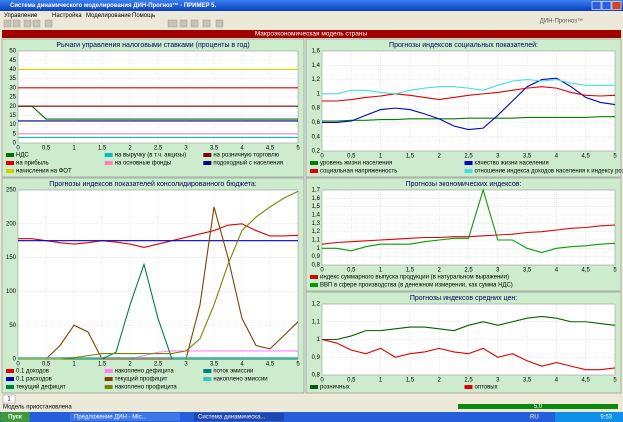 The height and width of the screenshot is (422, 623). I want to click on title-bar, so click(311, 5).